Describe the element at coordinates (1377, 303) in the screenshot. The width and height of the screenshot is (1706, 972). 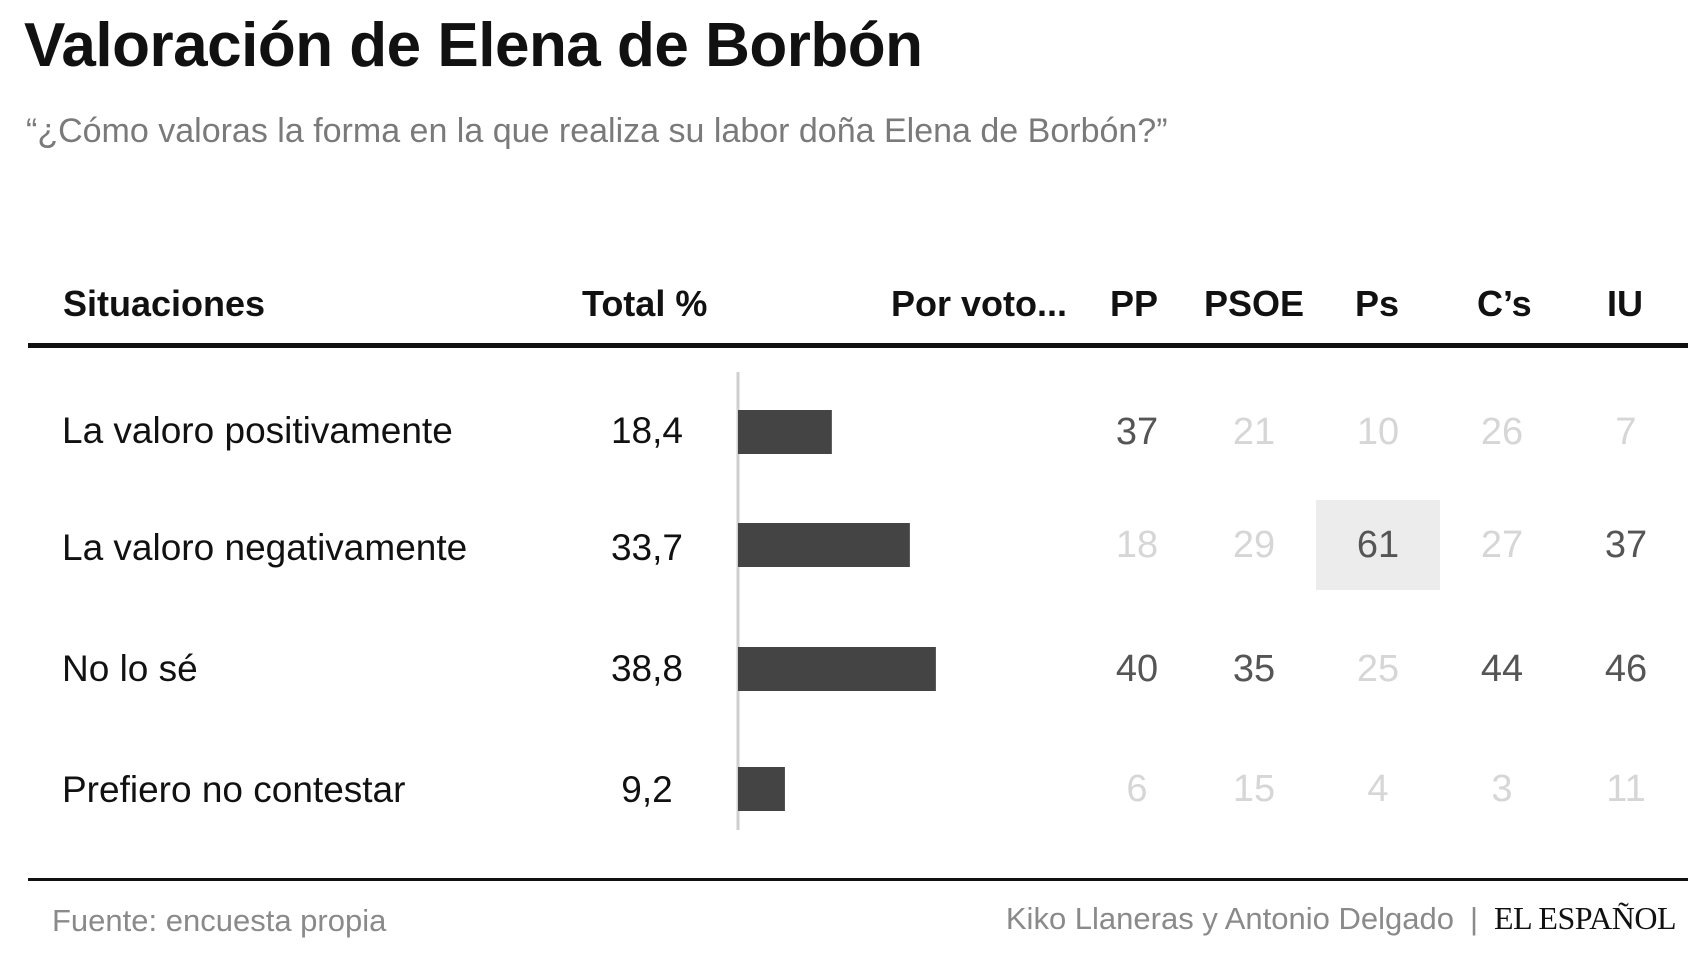
I see `header-party-ps: Ps` at that location.